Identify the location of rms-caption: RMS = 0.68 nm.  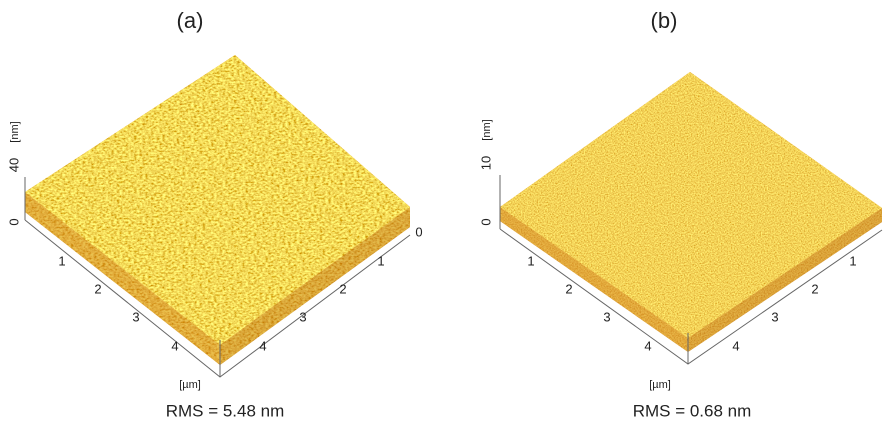
(692, 410).